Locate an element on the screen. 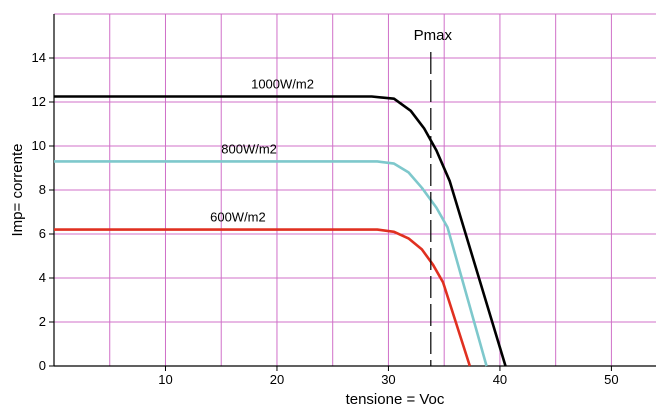 The width and height of the screenshot is (656, 408). y-tick-label: 10 is located at coordinates (39, 145).